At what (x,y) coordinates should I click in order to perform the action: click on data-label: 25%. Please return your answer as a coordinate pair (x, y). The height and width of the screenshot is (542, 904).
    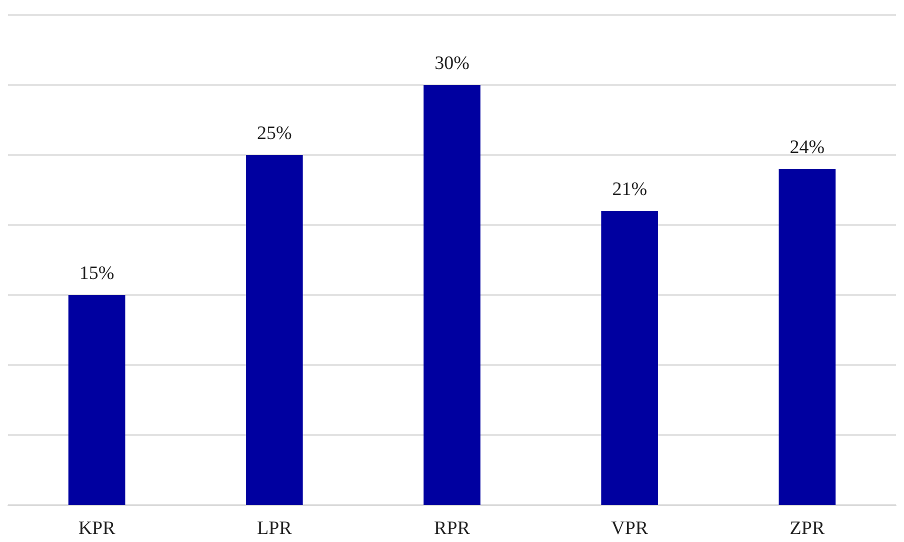
    Looking at the image, I should click on (274, 133).